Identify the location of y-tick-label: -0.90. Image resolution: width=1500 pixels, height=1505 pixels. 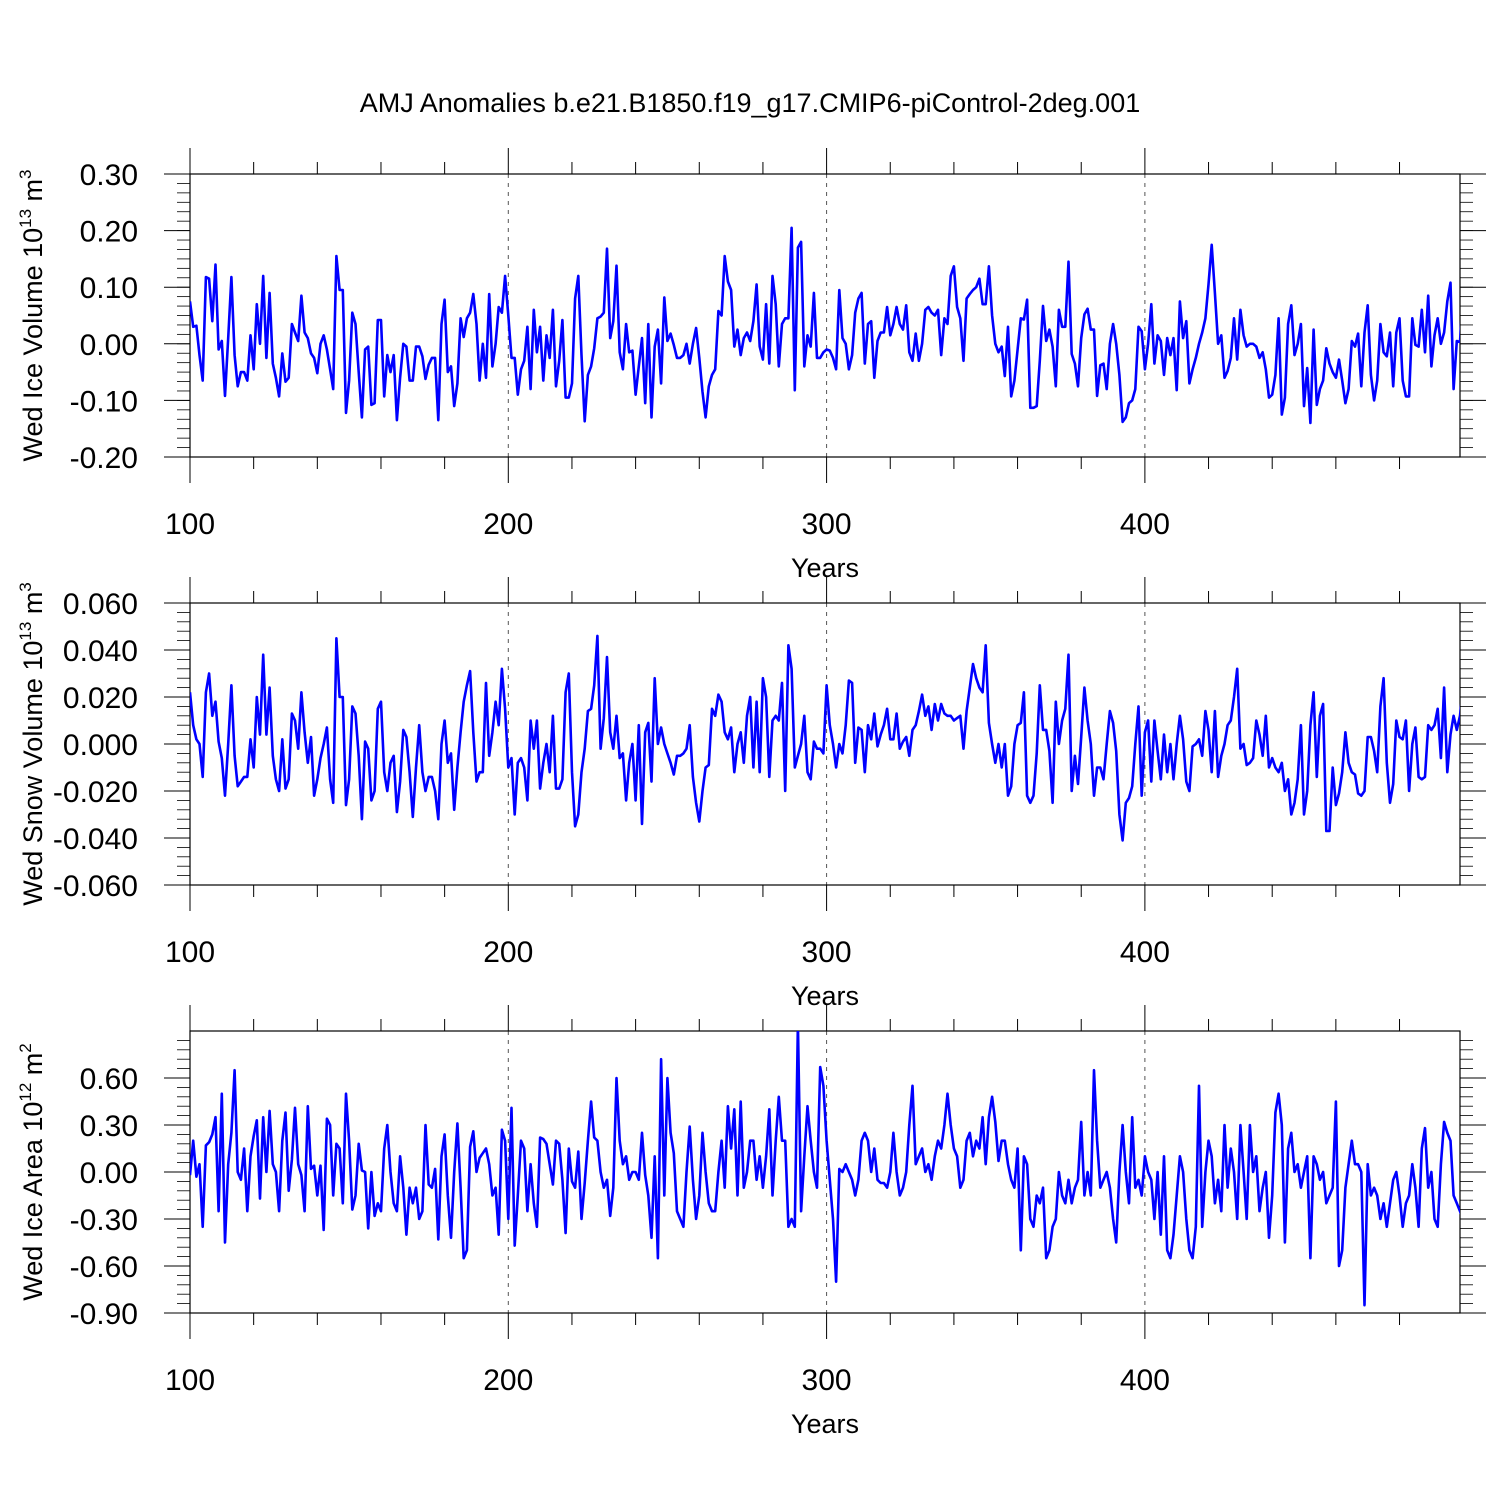
(104, 1314).